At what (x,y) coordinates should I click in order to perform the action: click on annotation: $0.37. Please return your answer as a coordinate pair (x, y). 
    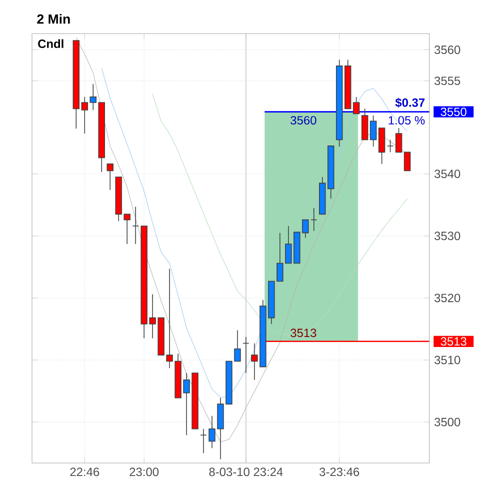
    Looking at the image, I should click on (410, 103).